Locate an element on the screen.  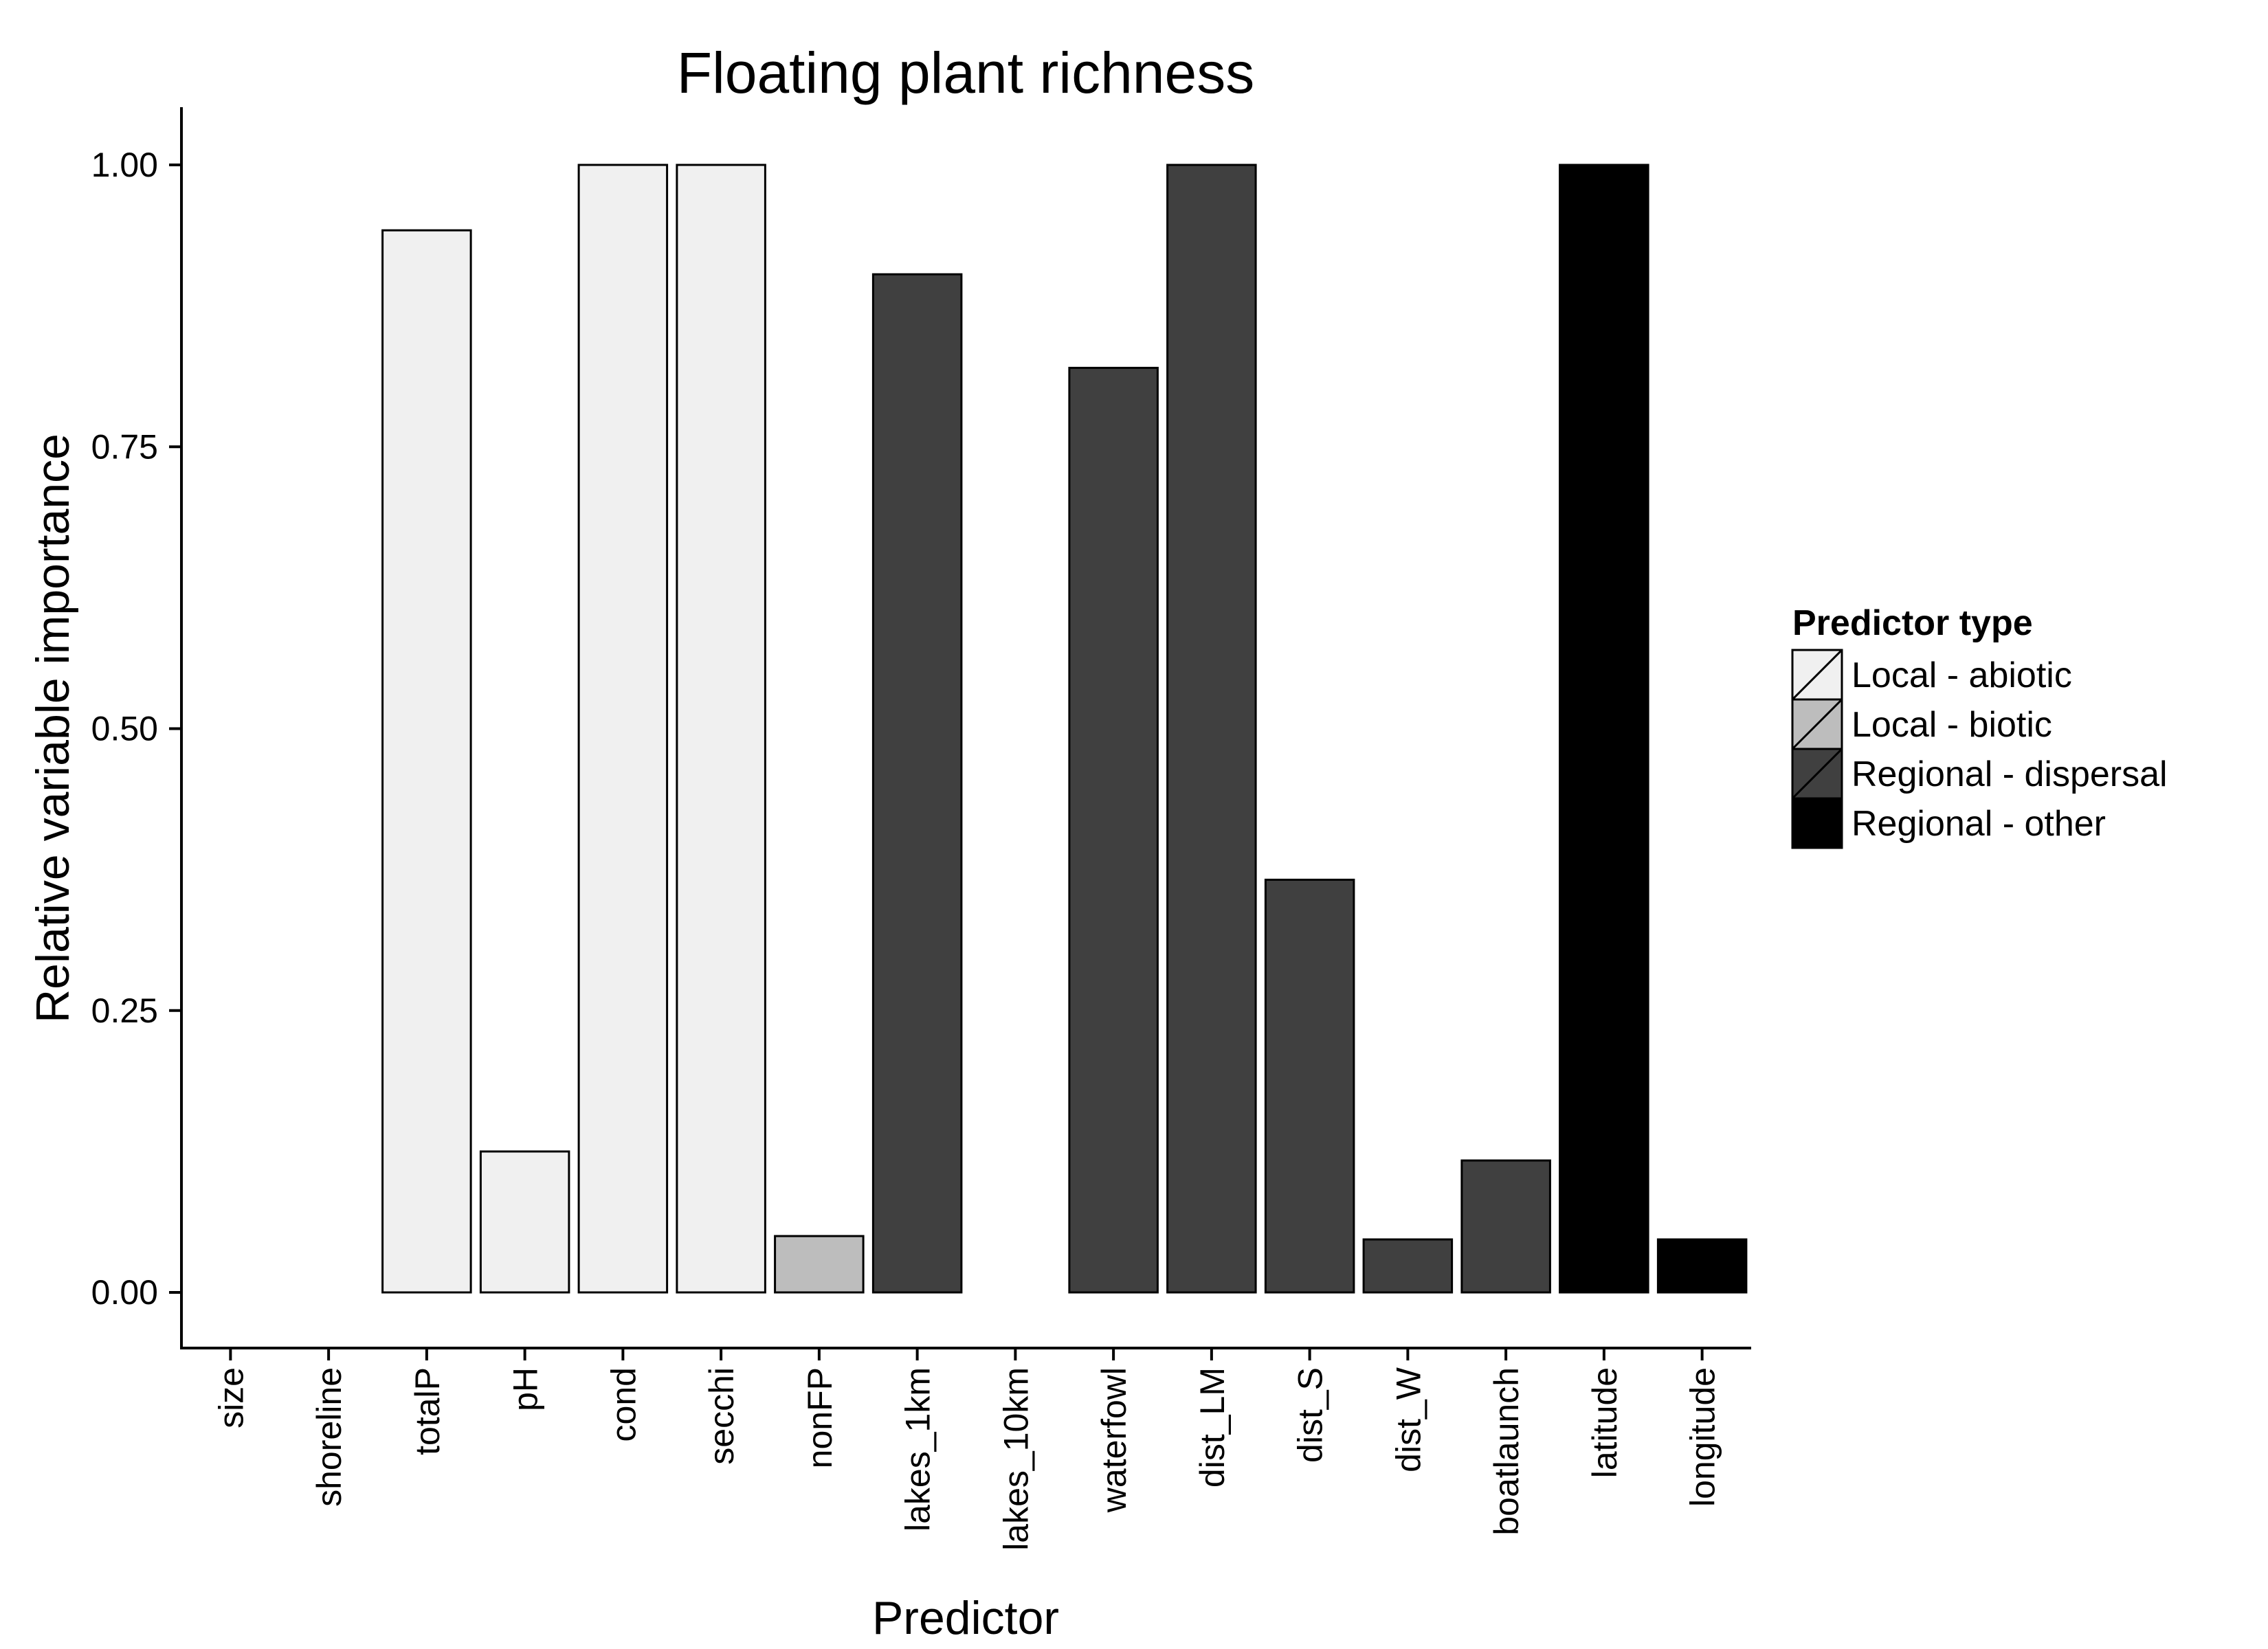
y-tick-label: 0.75 is located at coordinates (125, 447).